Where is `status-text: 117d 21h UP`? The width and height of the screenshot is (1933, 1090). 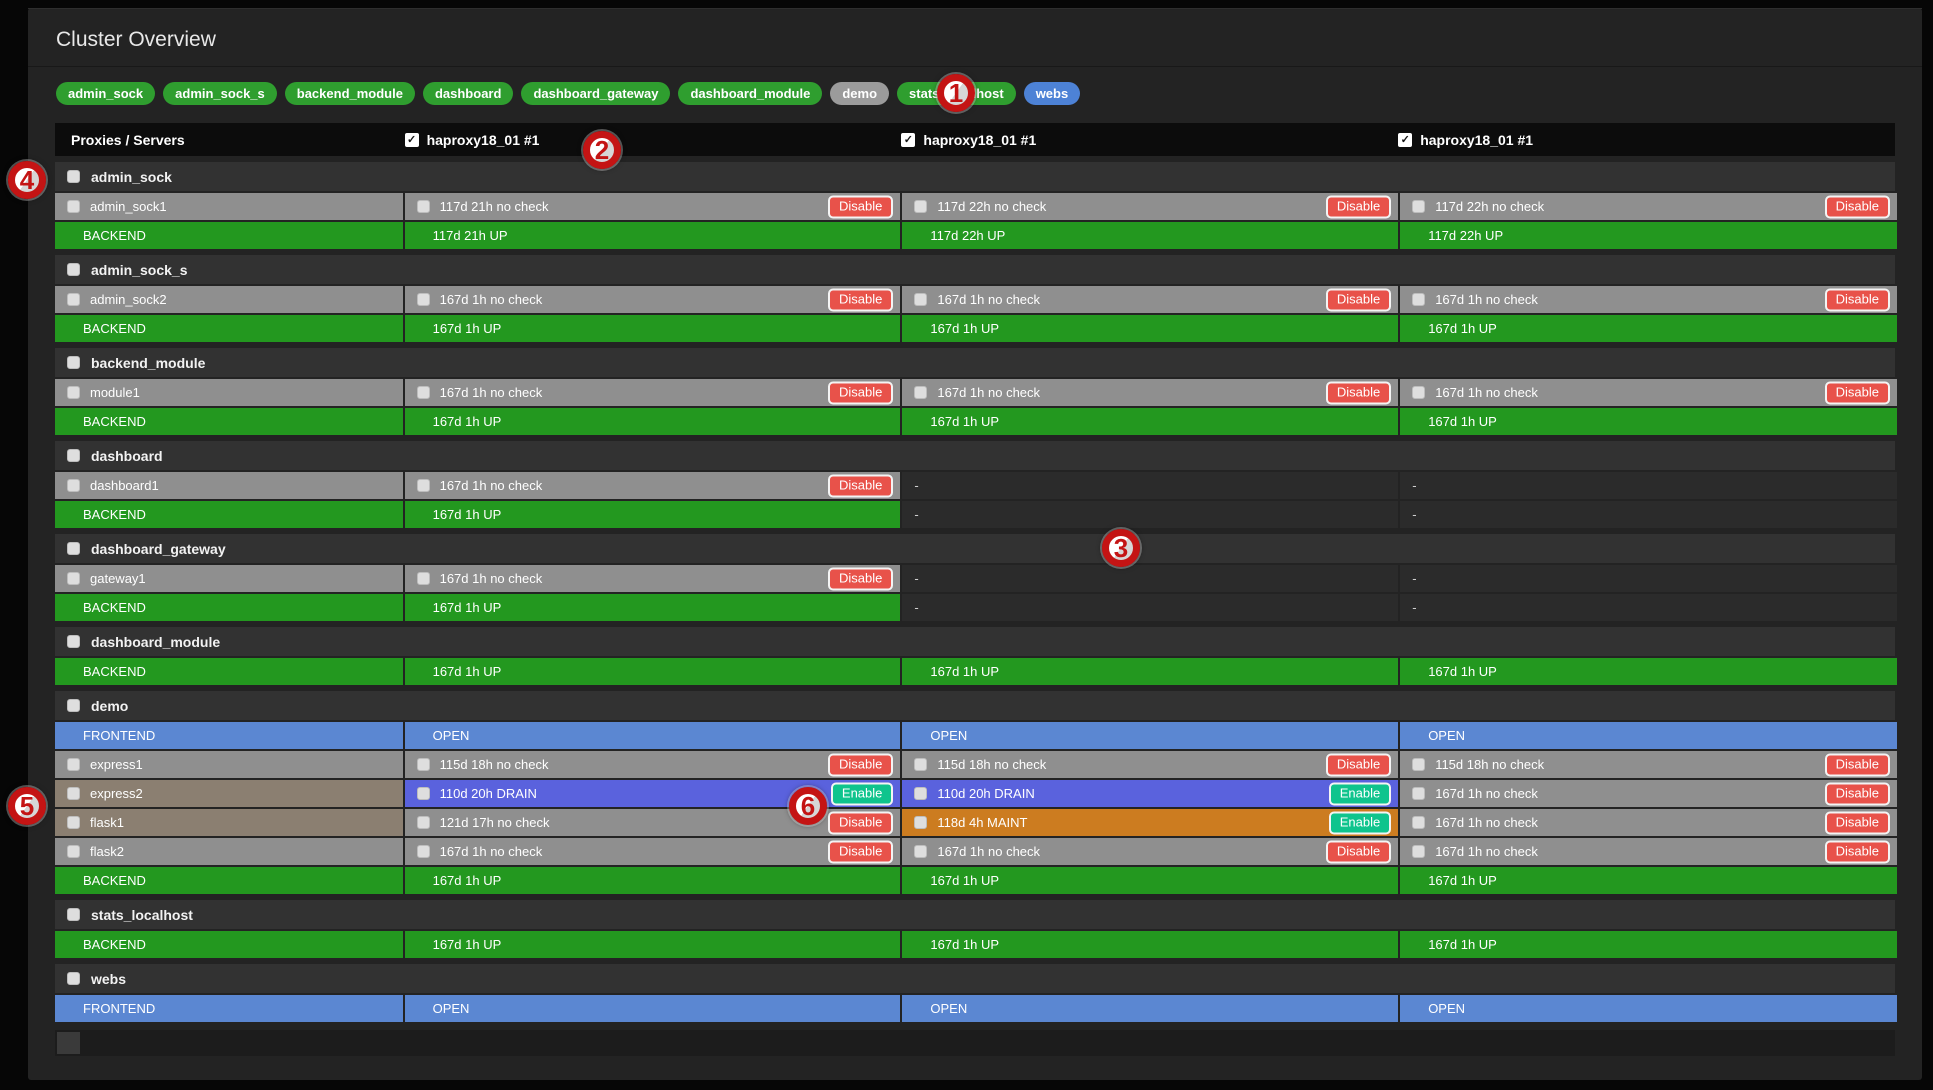 status-text: 117d 21h UP is located at coordinates (470, 235).